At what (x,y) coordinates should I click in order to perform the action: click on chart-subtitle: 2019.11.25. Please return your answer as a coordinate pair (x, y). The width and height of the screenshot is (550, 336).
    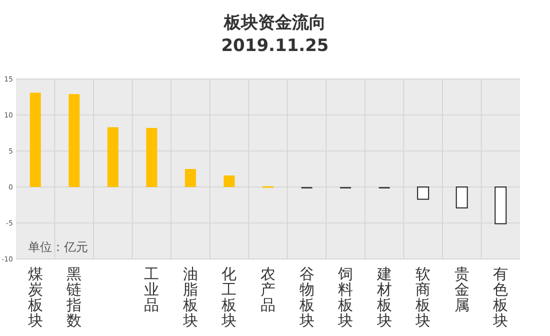
    Looking at the image, I should click on (275, 46).